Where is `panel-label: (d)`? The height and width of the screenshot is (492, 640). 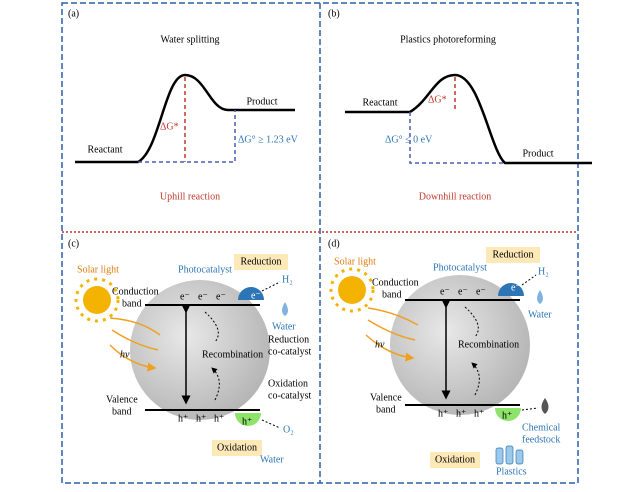 panel-label: (d) is located at coordinates (334, 243).